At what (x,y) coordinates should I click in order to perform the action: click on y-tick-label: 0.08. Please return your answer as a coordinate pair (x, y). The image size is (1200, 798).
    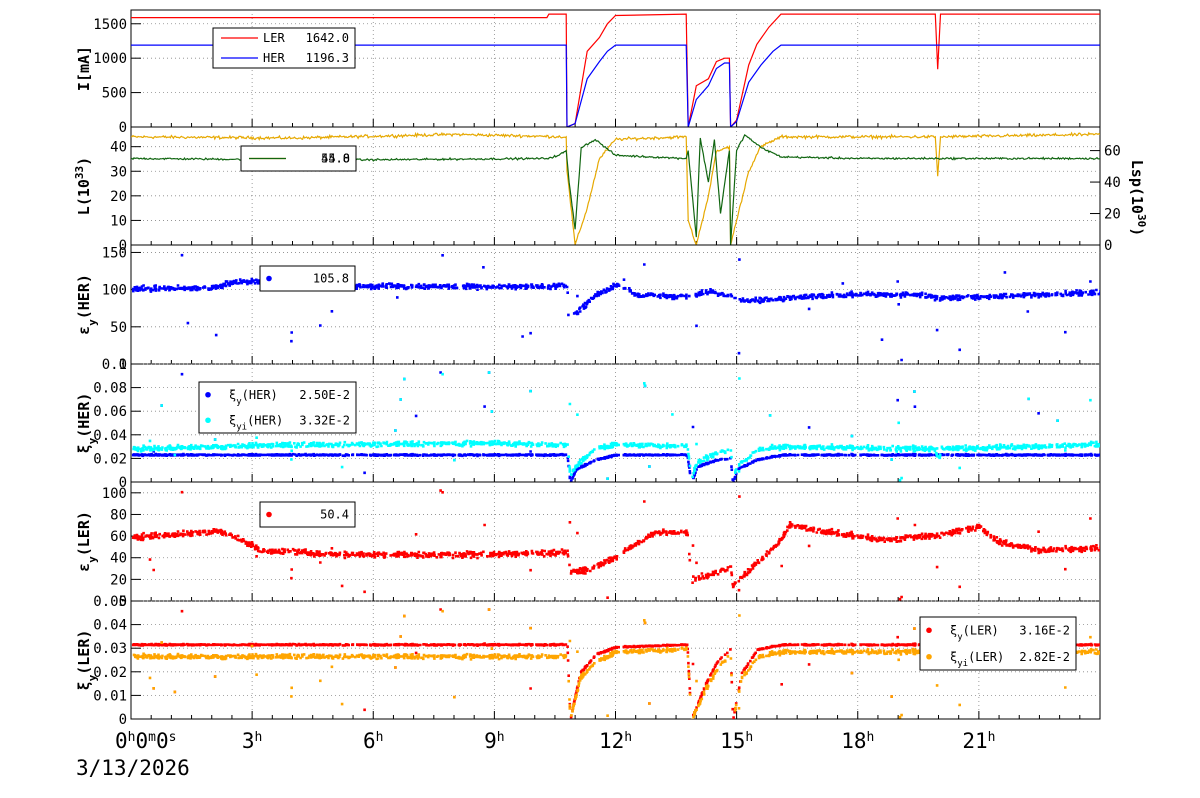
    Looking at the image, I should click on (110, 389).